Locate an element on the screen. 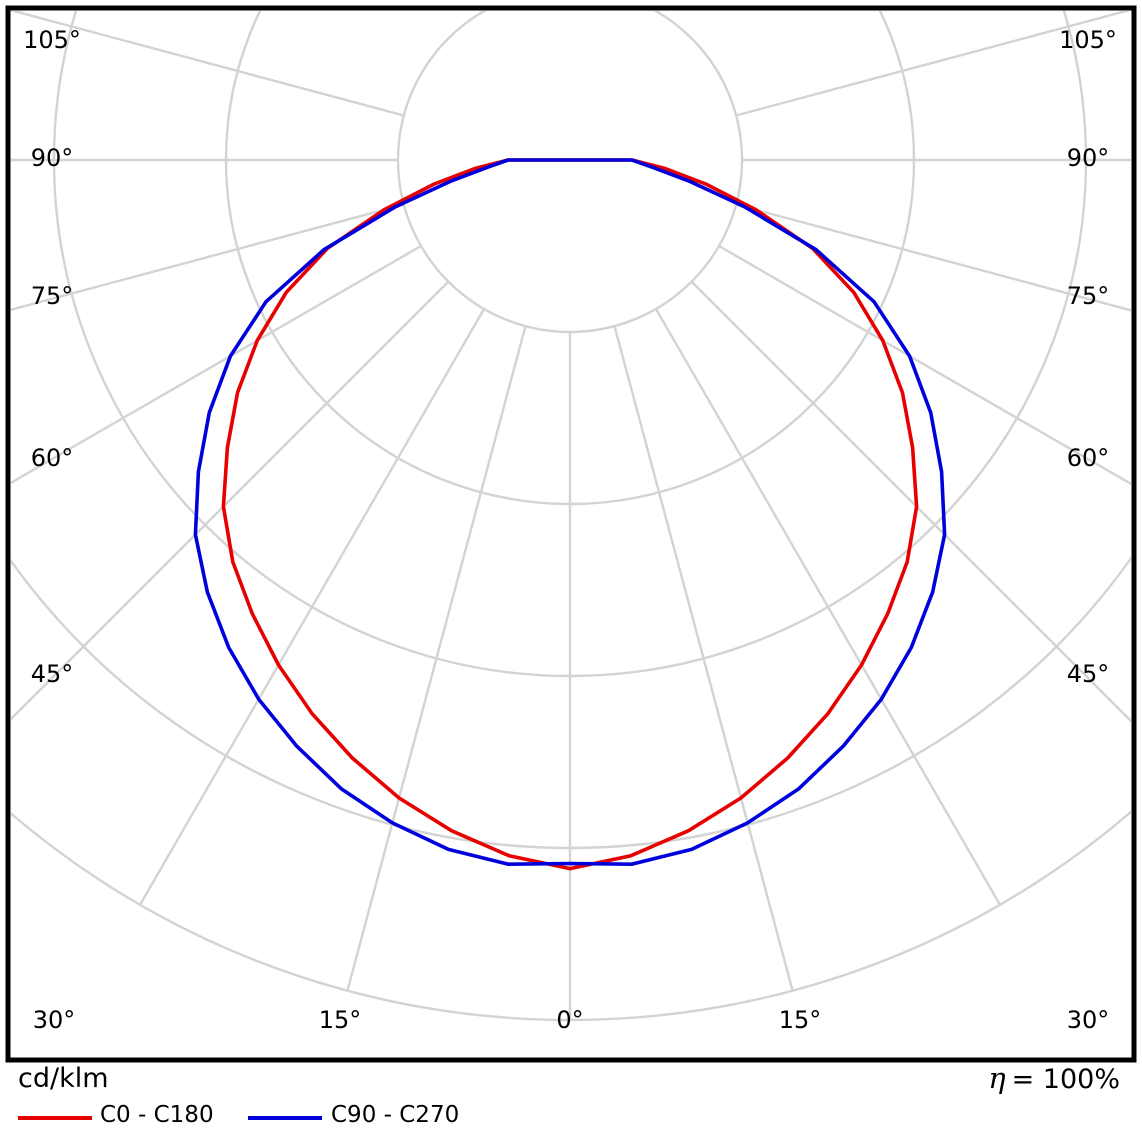 This screenshot has height=1132, width=1142. angle-label-bottom-15-right: 15° is located at coordinates (800, 1020).